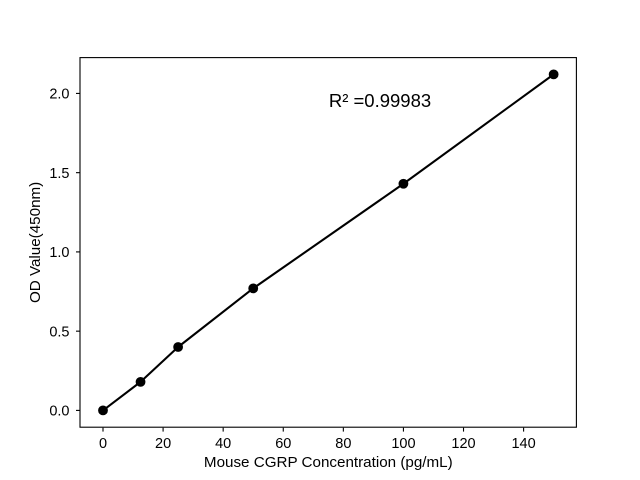 The height and width of the screenshot is (480, 640). Describe the element at coordinates (35, 242) in the screenshot. I see `svg-text: OD Value(450nm)` at that location.